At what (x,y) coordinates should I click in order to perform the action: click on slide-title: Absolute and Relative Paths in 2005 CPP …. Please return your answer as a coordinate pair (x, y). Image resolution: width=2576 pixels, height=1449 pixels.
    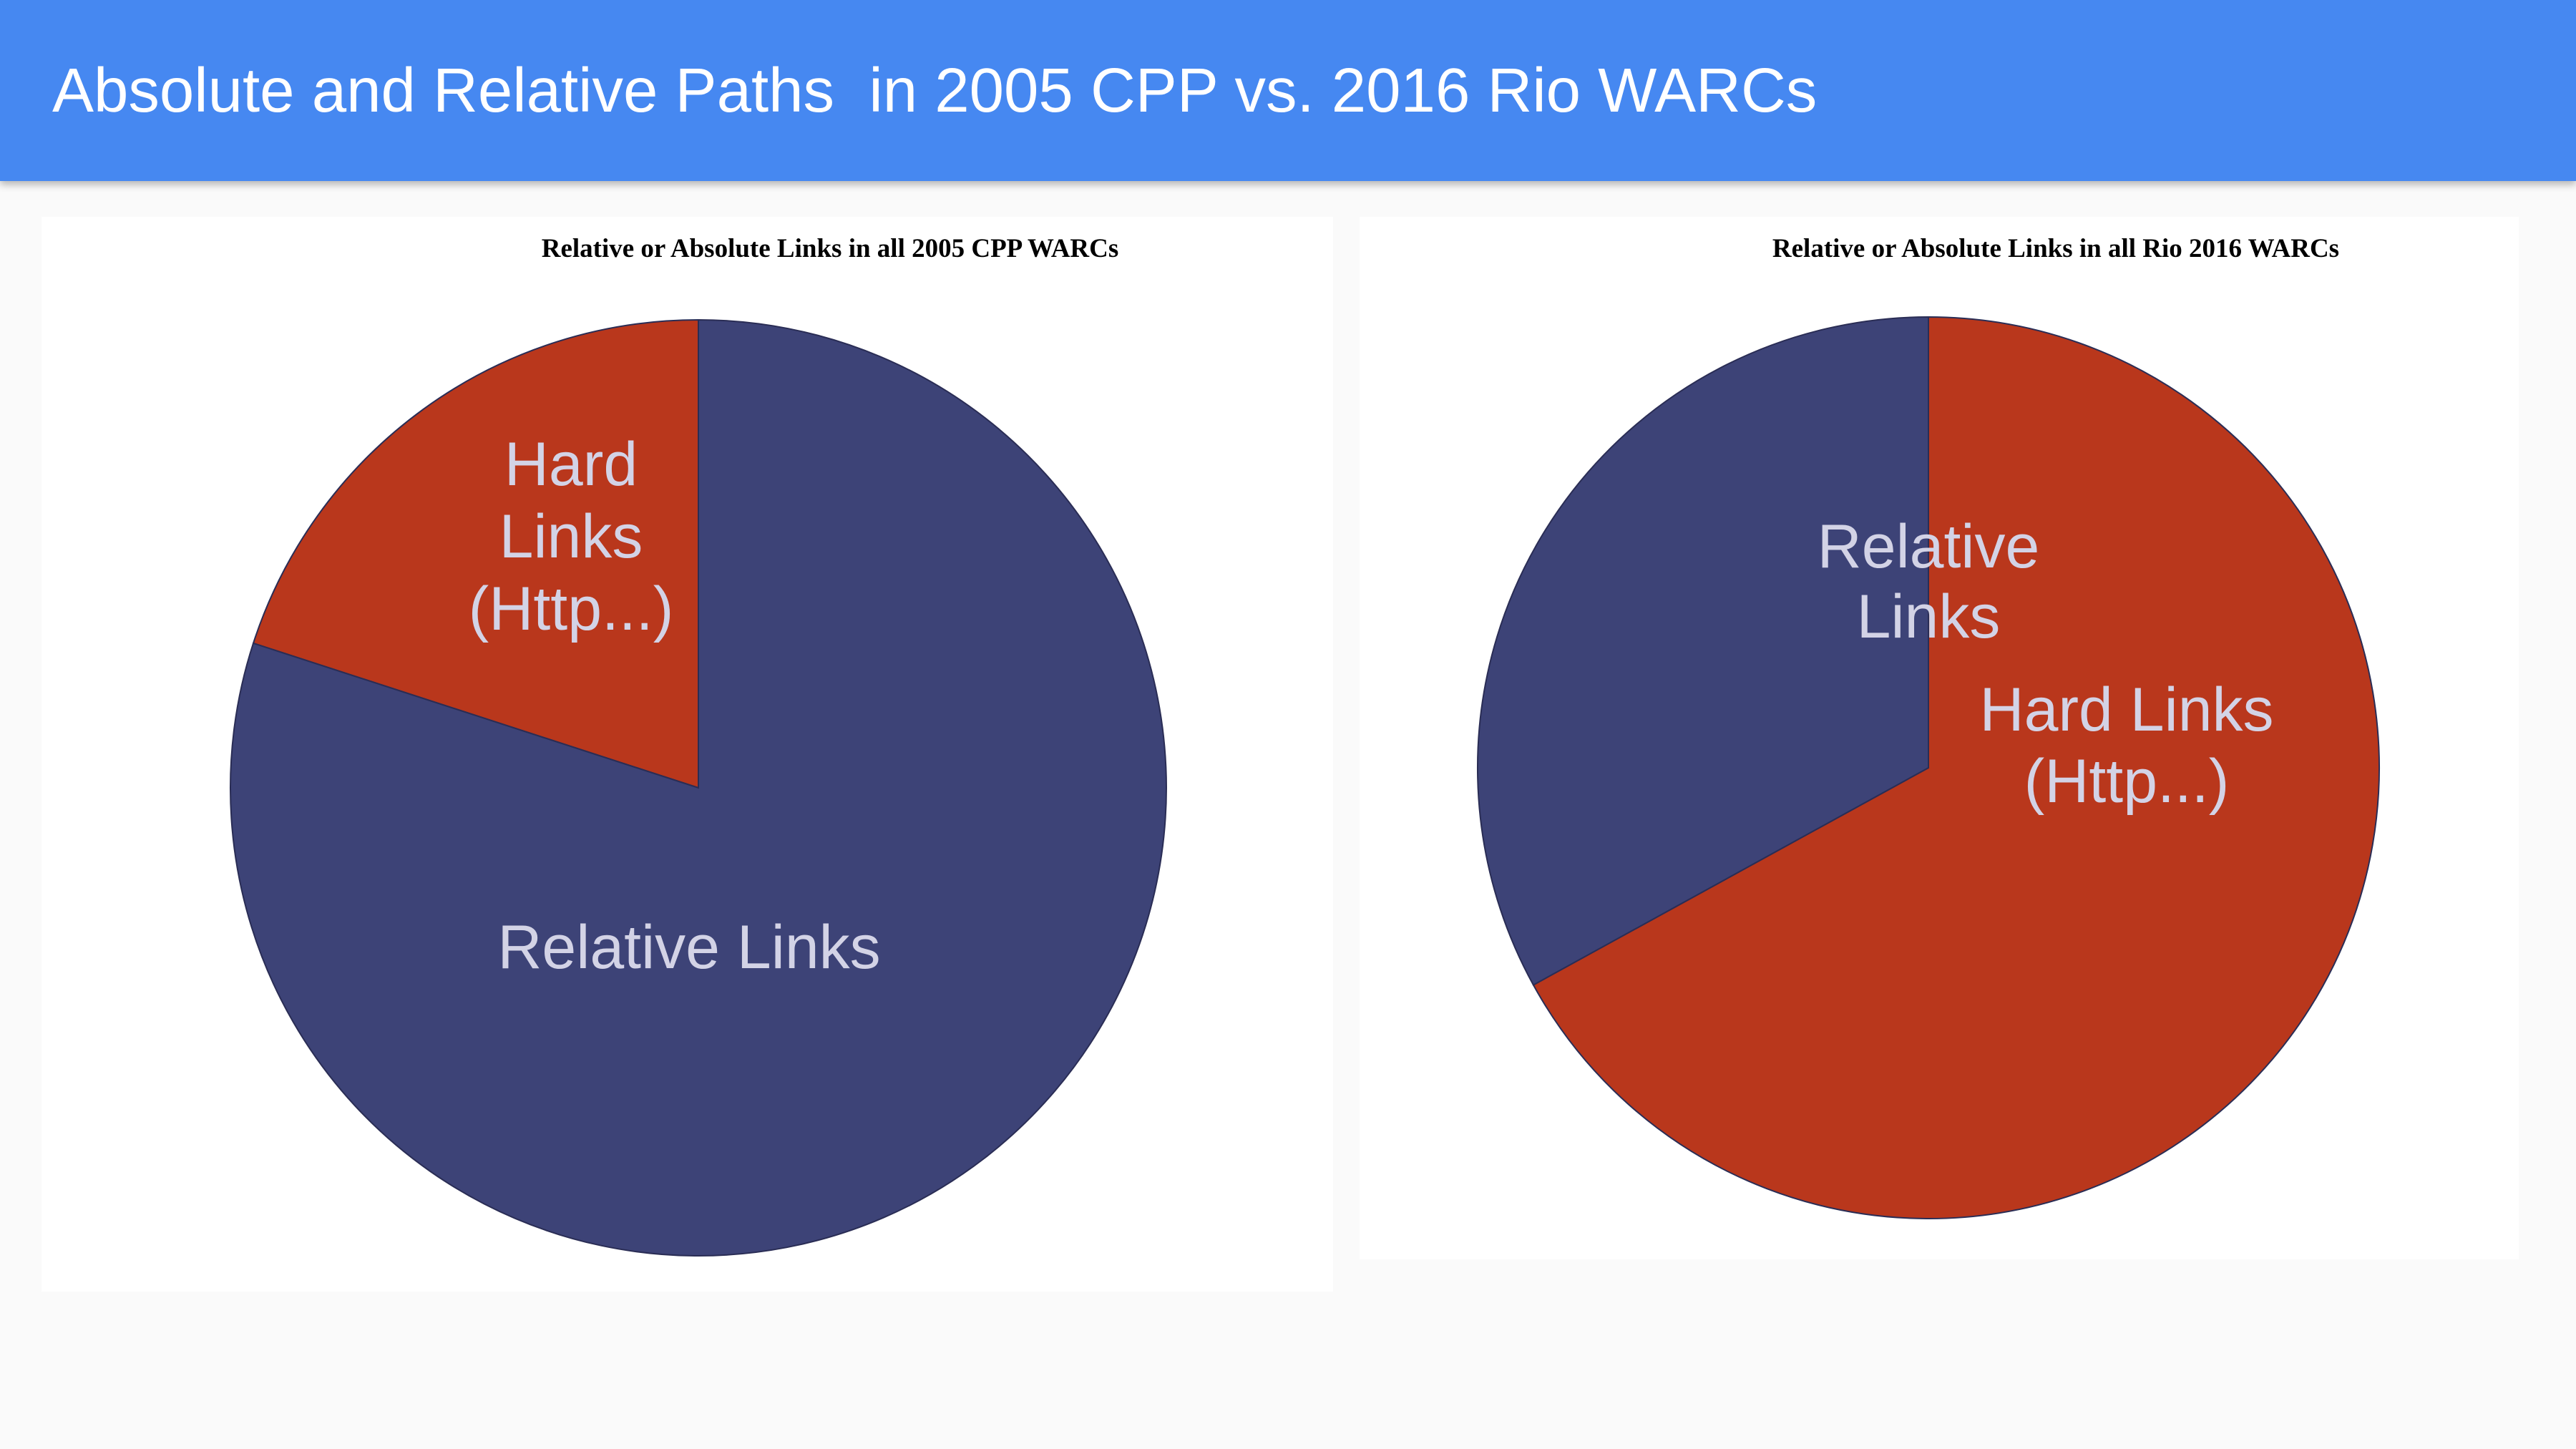
    Looking at the image, I should click on (935, 90).